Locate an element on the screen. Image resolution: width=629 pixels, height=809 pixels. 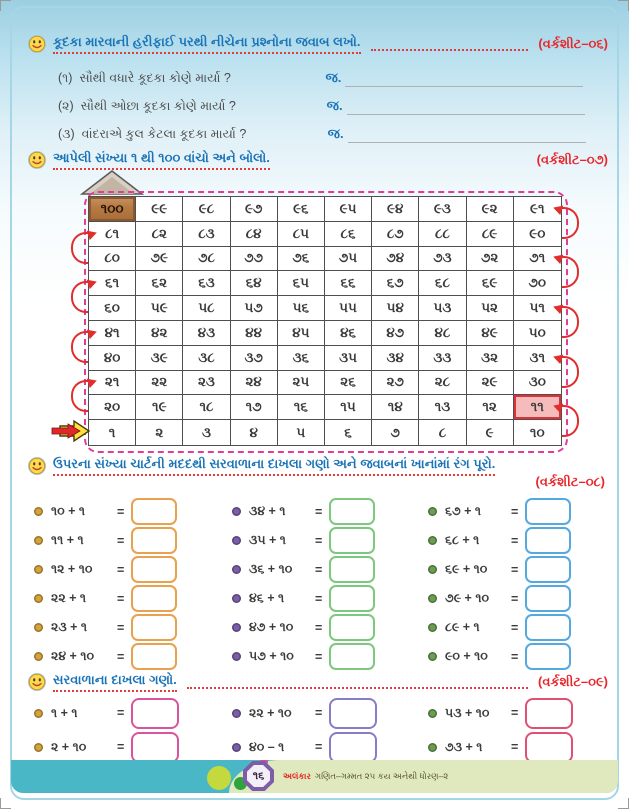
grid-cell: ૩૮ is located at coordinates (207, 358).